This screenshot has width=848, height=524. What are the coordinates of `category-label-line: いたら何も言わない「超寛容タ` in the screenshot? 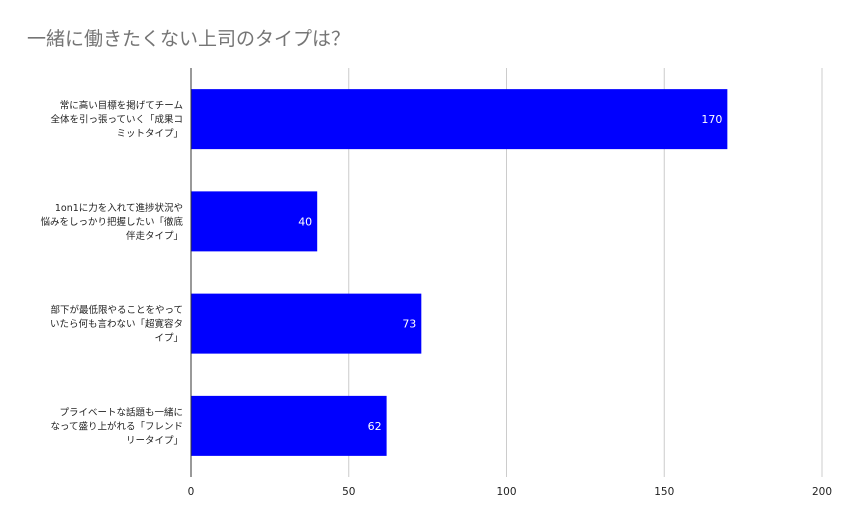 It's located at (116, 324).